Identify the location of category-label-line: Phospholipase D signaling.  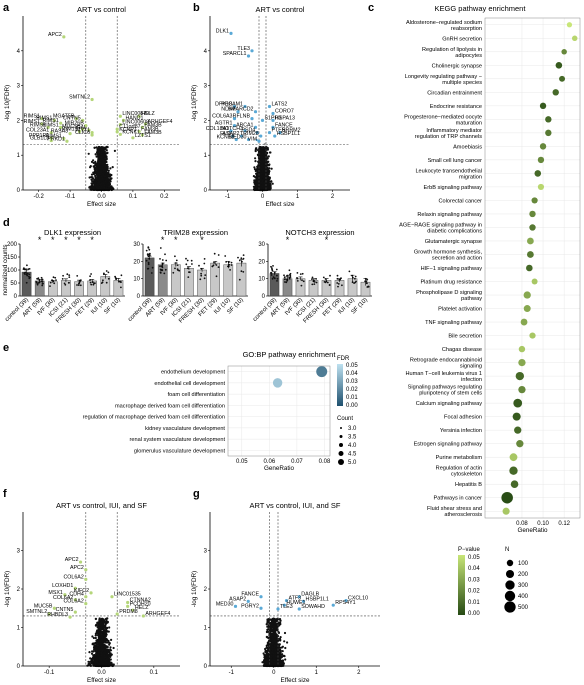
(449, 293).